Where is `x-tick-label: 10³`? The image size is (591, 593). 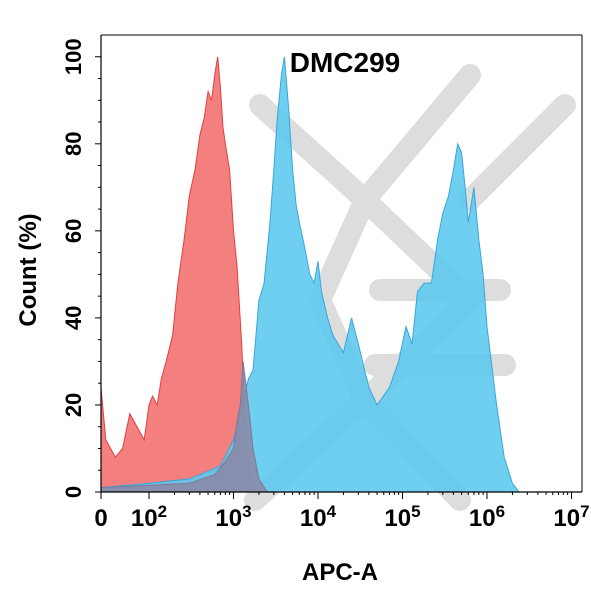
x-tick-label: 10³ is located at coordinates (233, 517).